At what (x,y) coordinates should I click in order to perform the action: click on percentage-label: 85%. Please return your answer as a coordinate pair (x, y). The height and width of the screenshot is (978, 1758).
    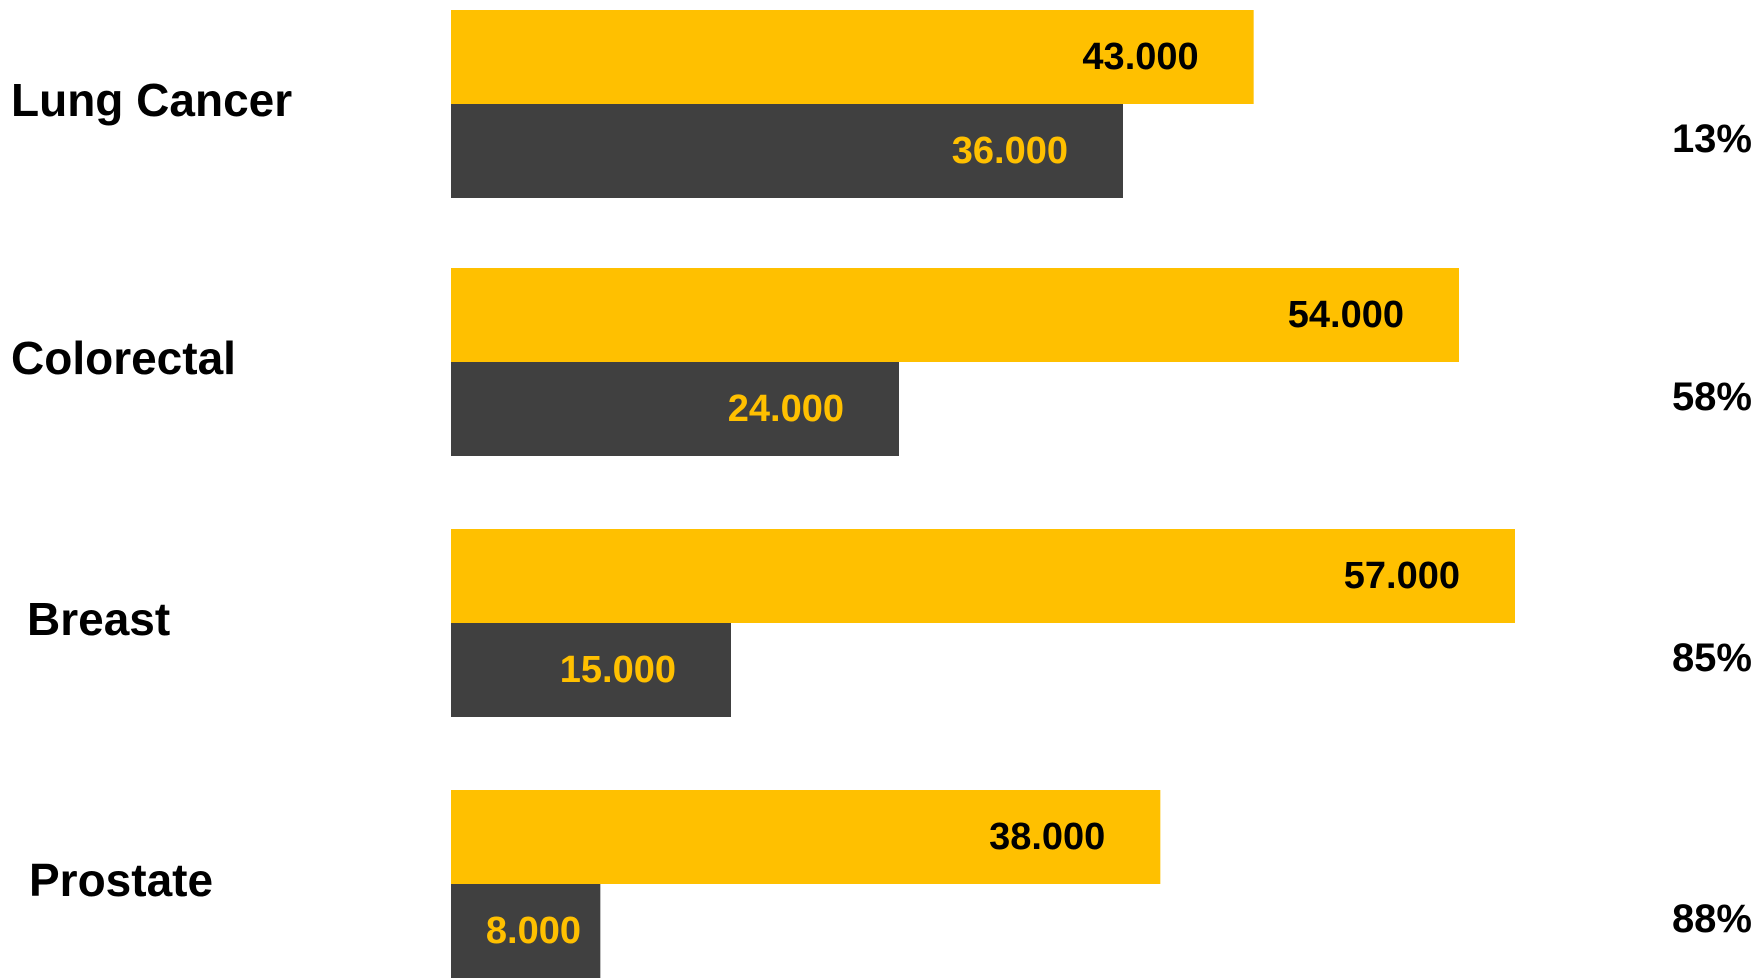
    Looking at the image, I should click on (1712, 658).